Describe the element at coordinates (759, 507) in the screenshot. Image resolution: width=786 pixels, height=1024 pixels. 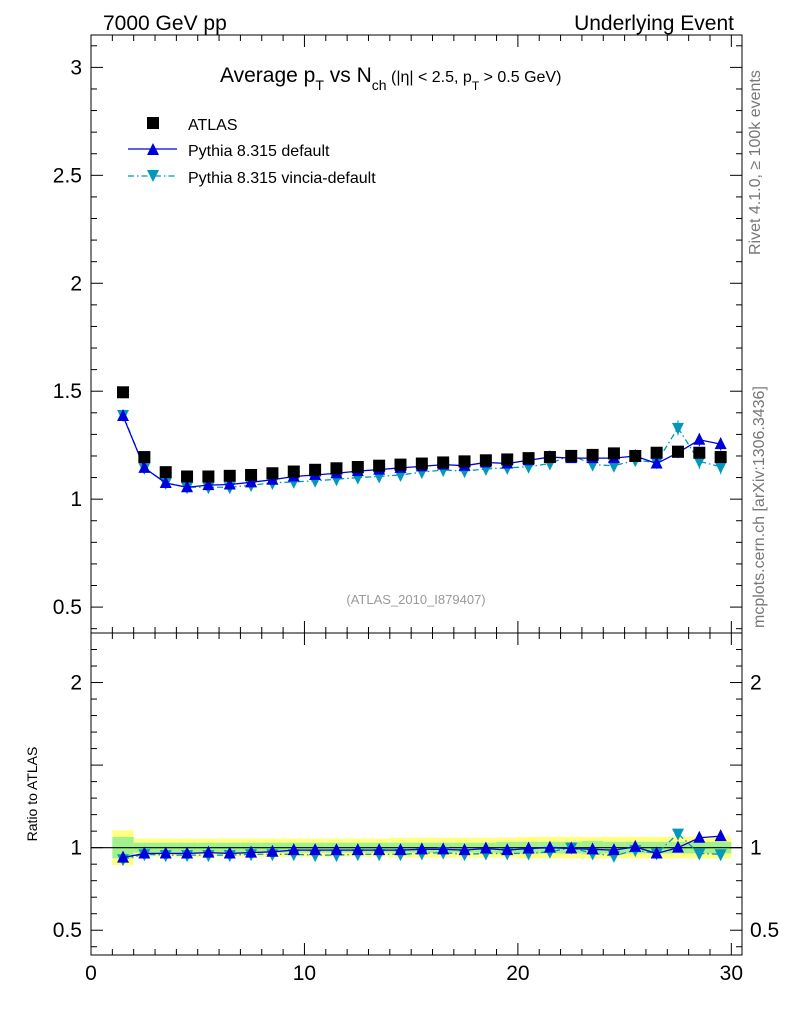
I see `mcplots-label: mcplots.cern.ch [arXiv:1306.3436]` at that location.